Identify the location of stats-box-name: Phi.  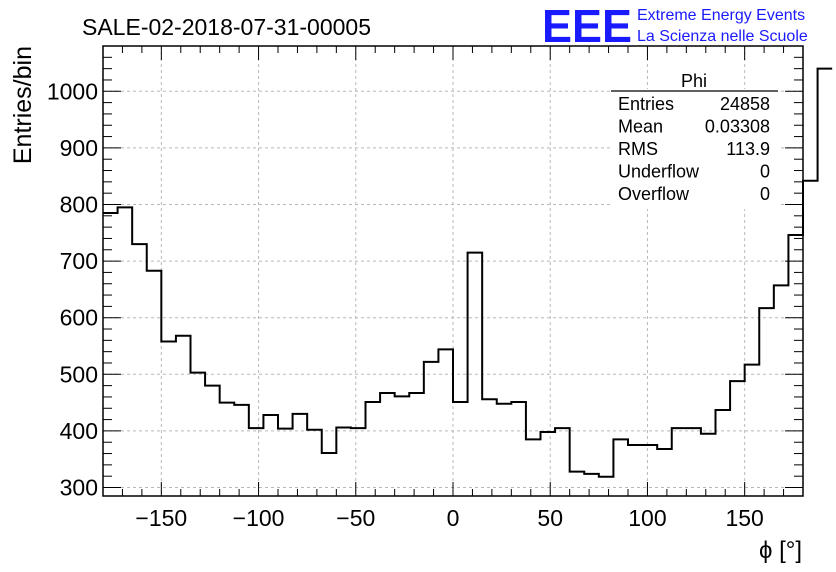
(694, 81).